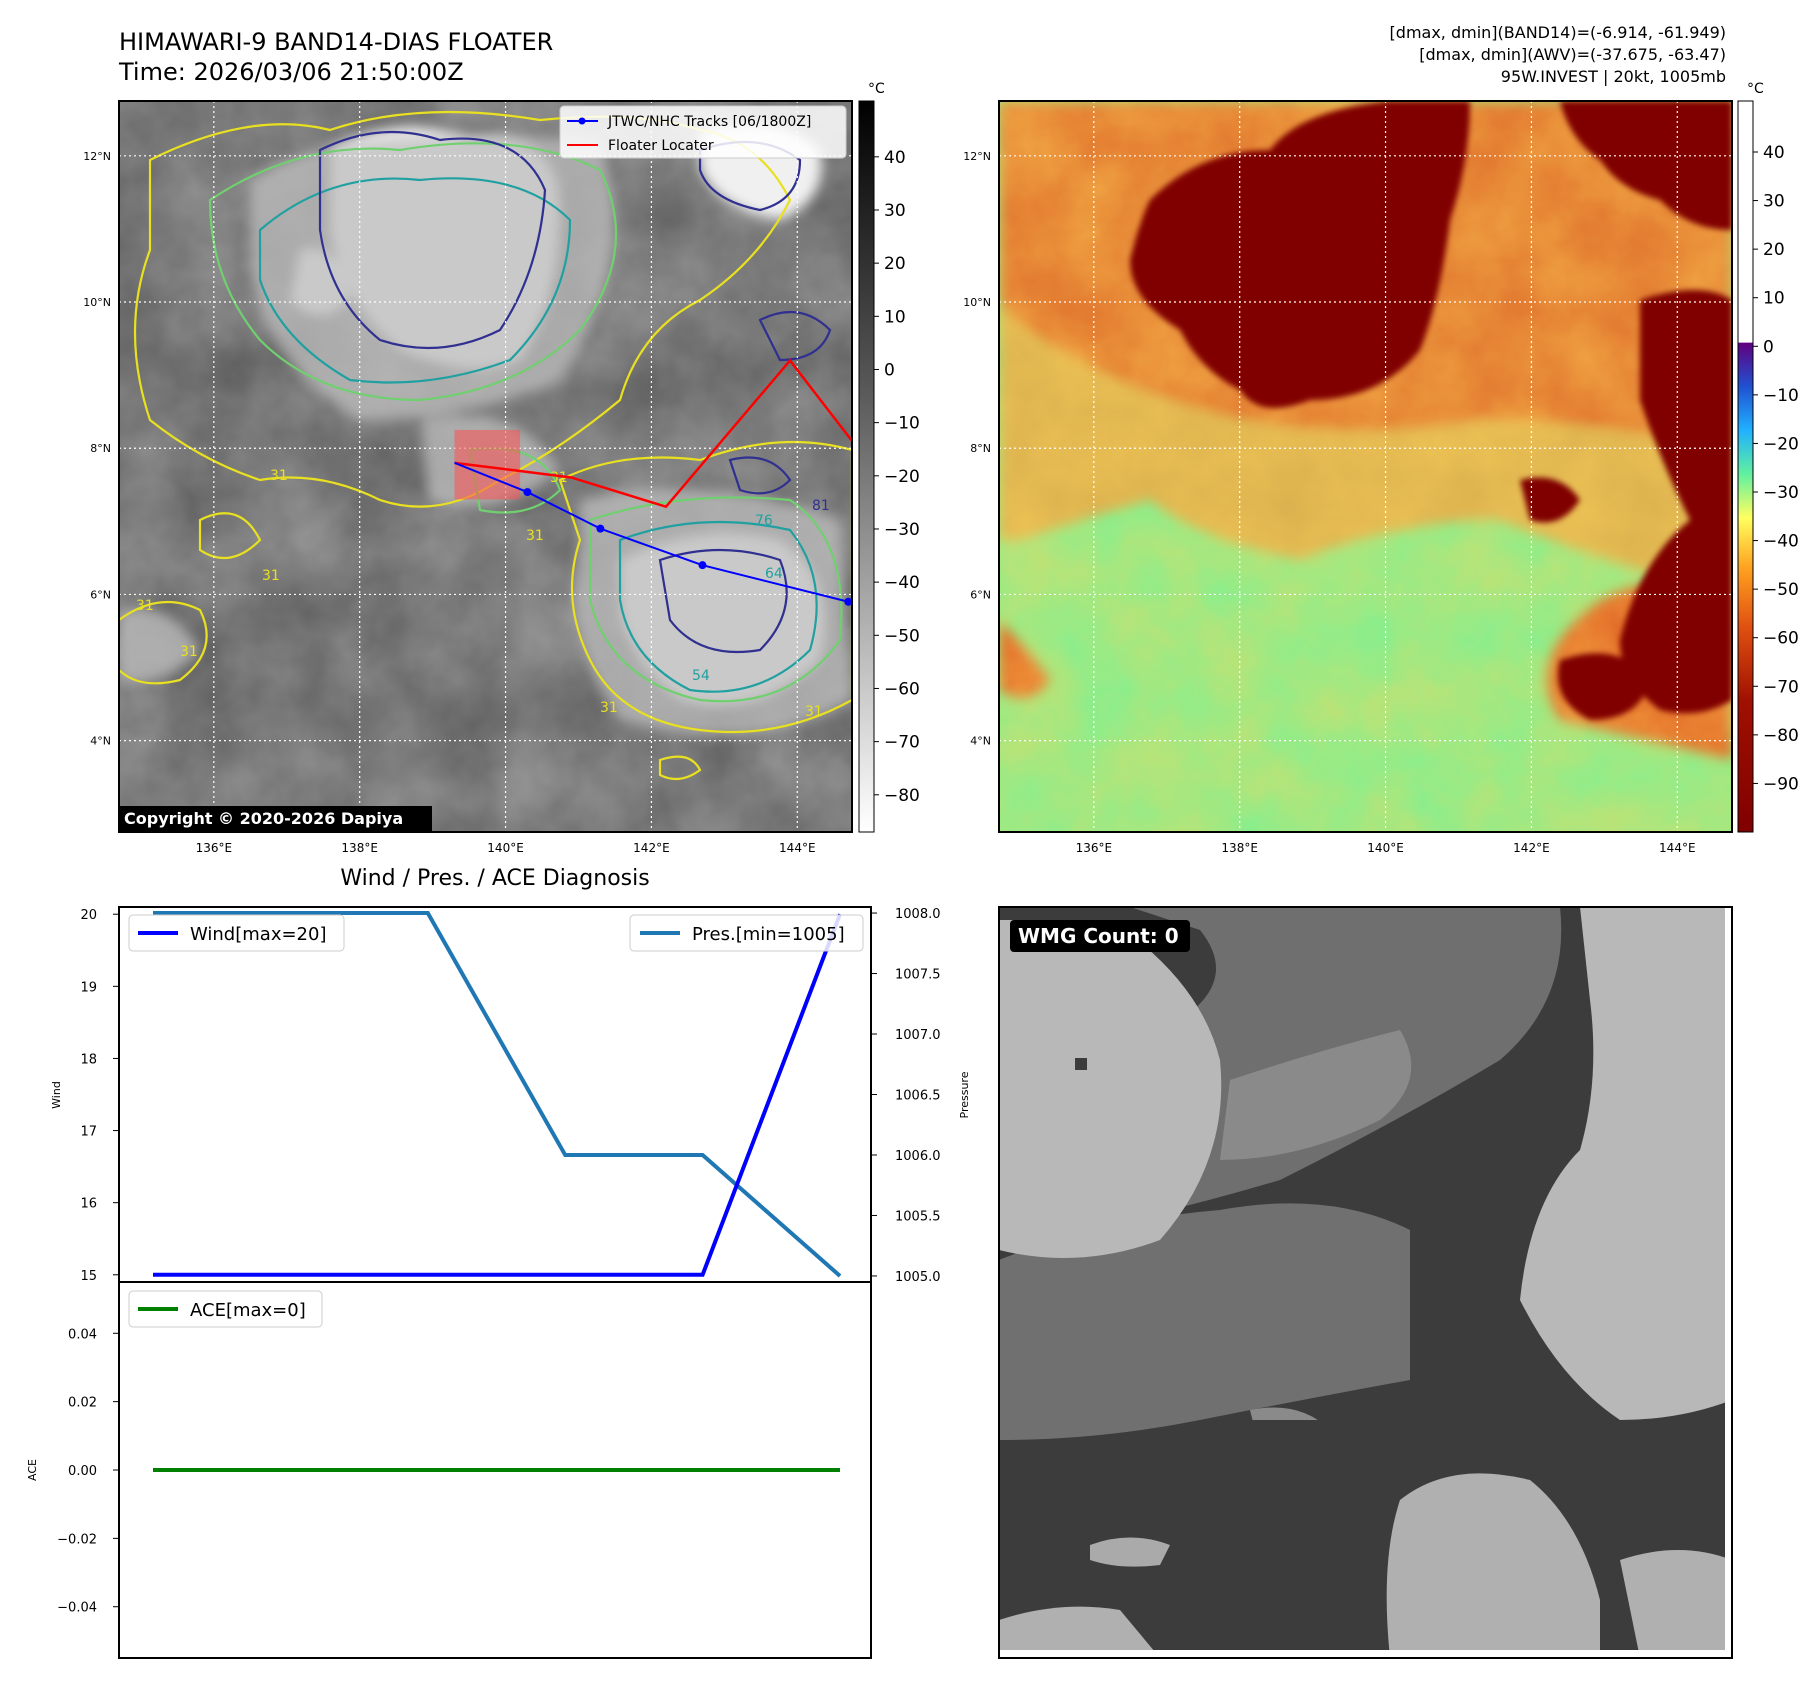  What do you see at coordinates (82, 1403) in the screenshot?
I see `ace-tick-label: 0.02` at bounding box center [82, 1403].